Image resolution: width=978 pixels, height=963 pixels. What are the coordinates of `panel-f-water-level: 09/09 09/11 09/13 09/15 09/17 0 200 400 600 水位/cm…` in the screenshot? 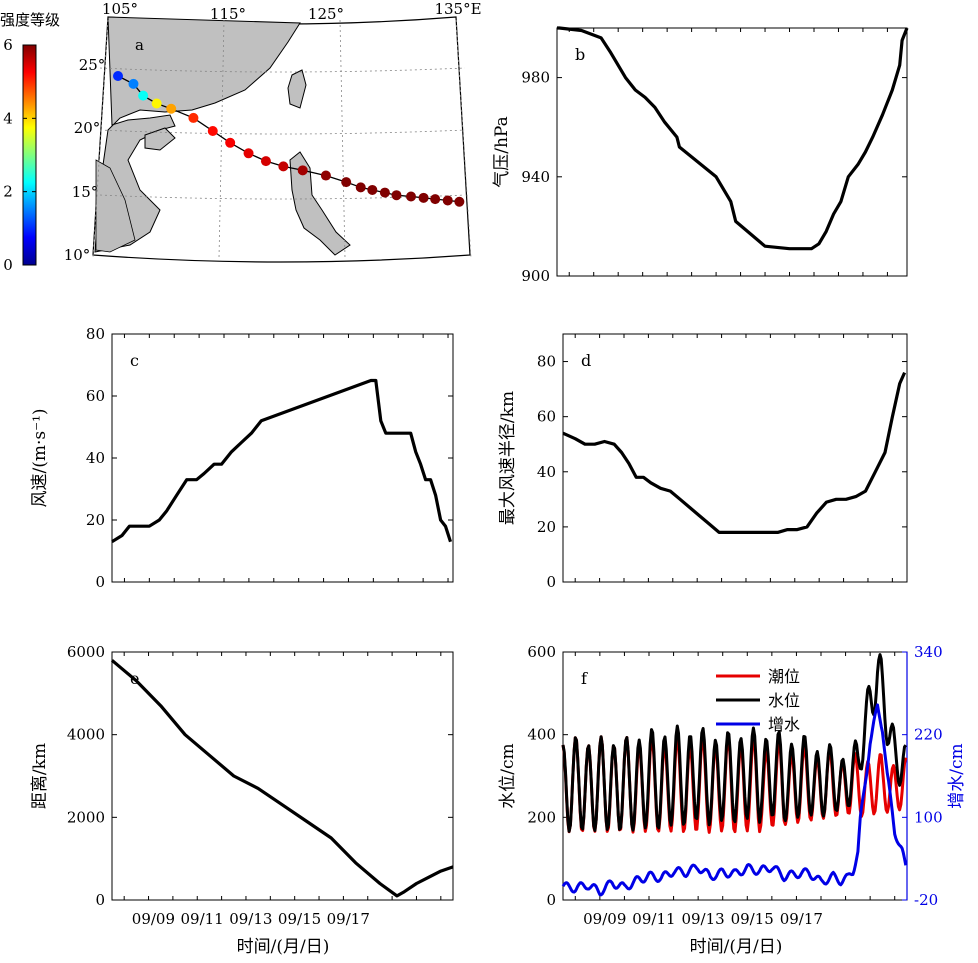 It's located at (732, 785).